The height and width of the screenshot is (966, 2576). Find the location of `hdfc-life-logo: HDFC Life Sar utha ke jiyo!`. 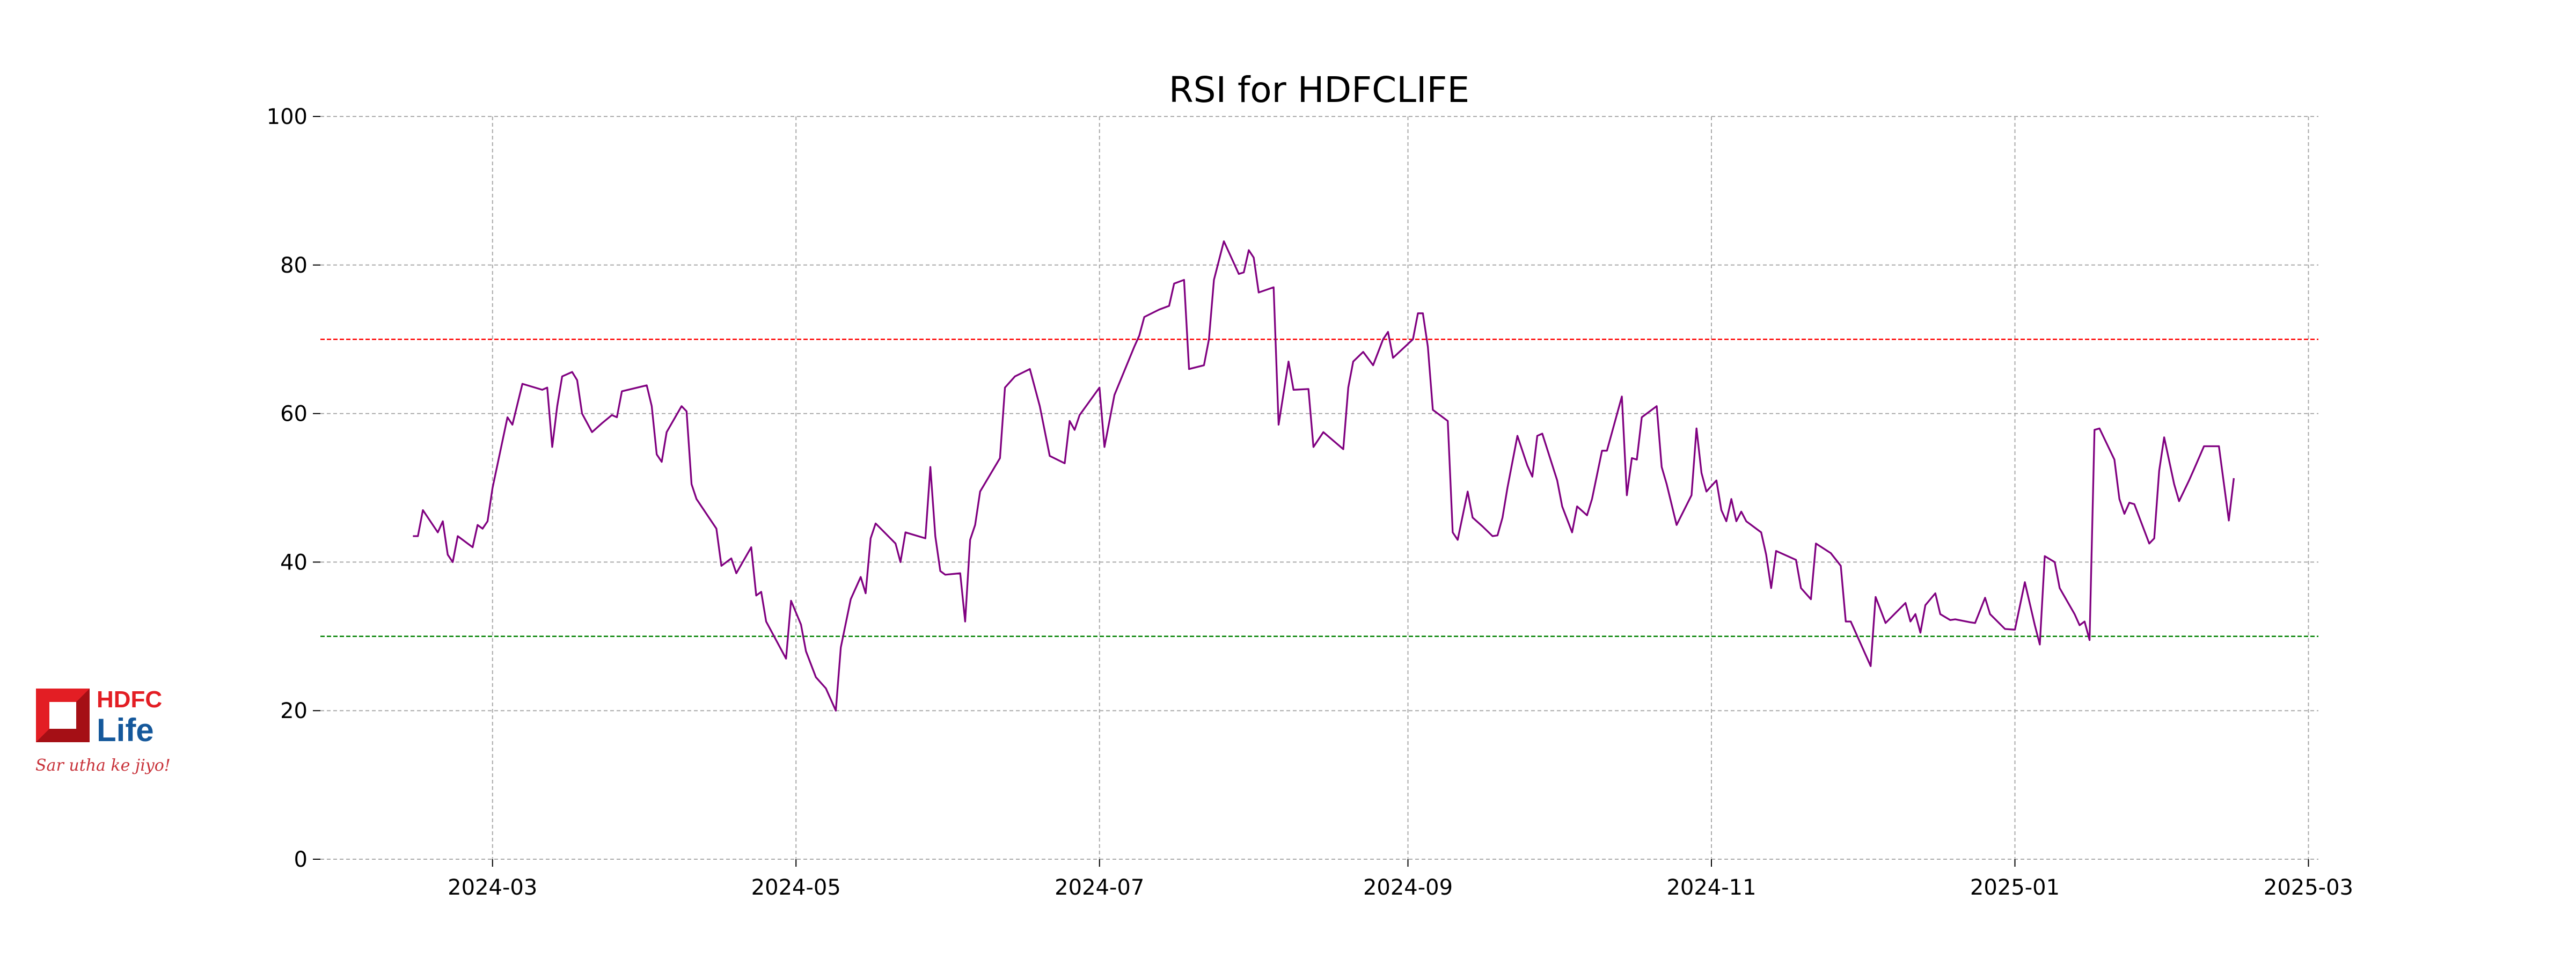

hdfc-life-logo: HDFC Life Sar utha ke jiyo! is located at coordinates (103, 728).